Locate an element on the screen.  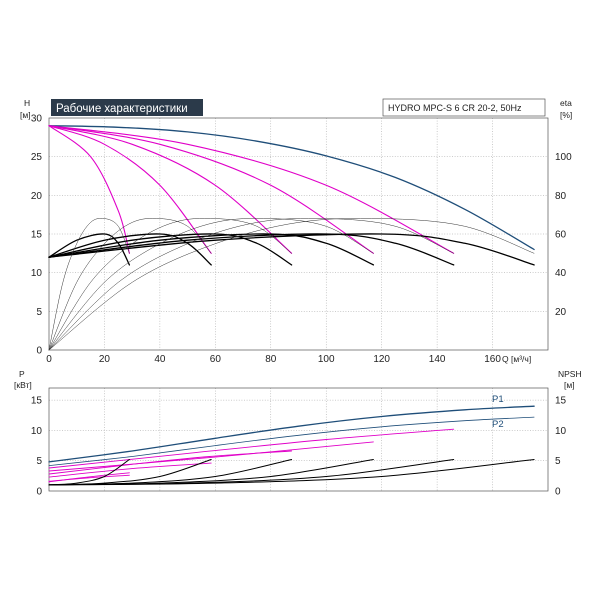
efficiency-tick-label: 80 is located at coordinates (561, 196).